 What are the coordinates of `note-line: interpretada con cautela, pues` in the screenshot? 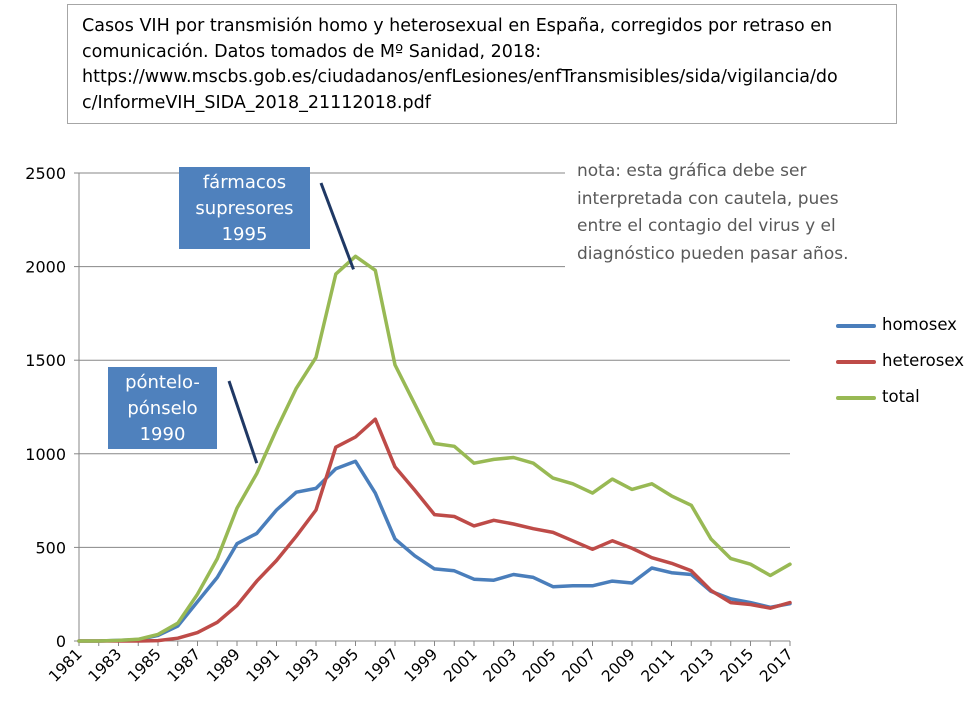 It's located at (708, 198).